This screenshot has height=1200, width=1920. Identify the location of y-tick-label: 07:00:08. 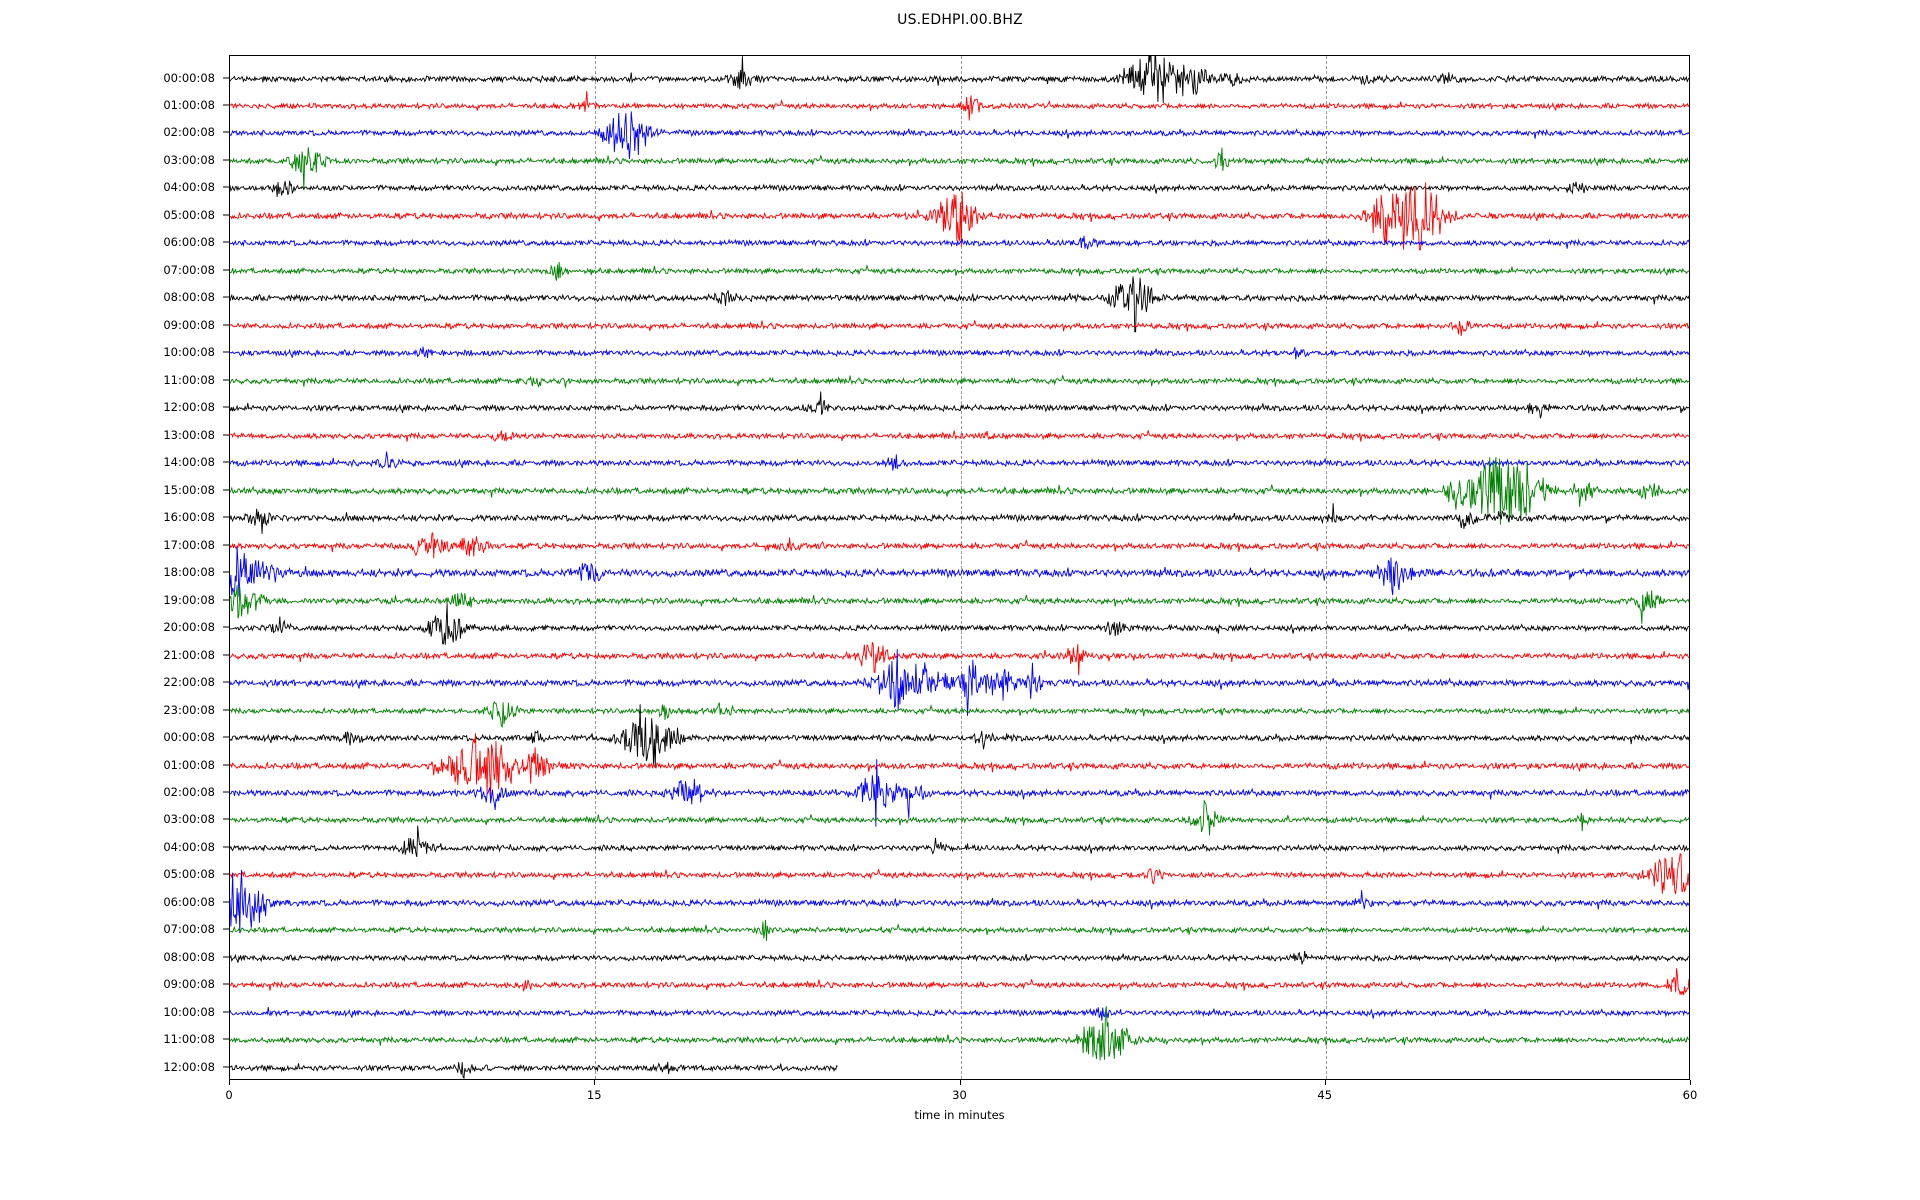
(189, 929).